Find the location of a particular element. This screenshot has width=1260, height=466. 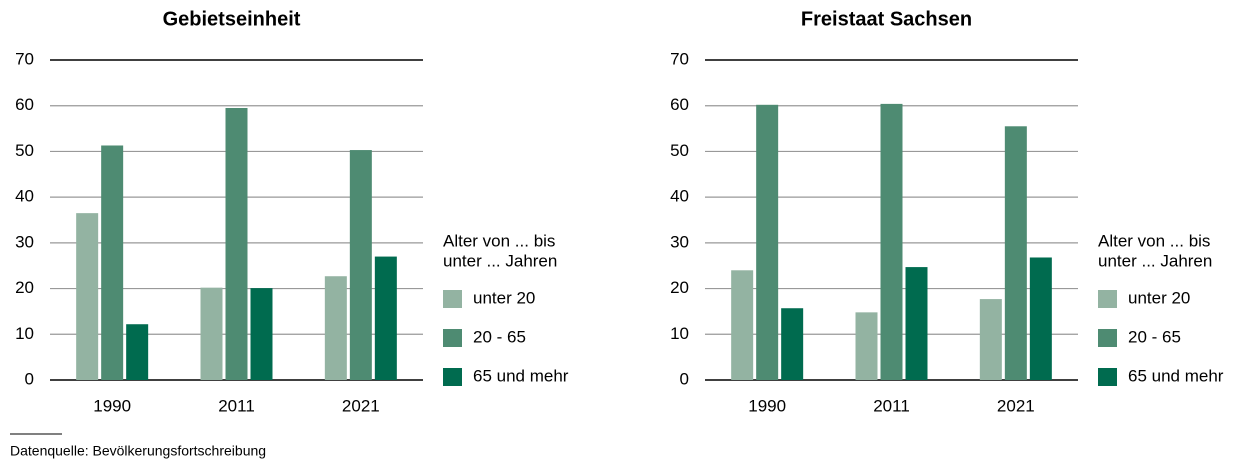

chart-title: Freistaat Sachsen is located at coordinates (886, 19).